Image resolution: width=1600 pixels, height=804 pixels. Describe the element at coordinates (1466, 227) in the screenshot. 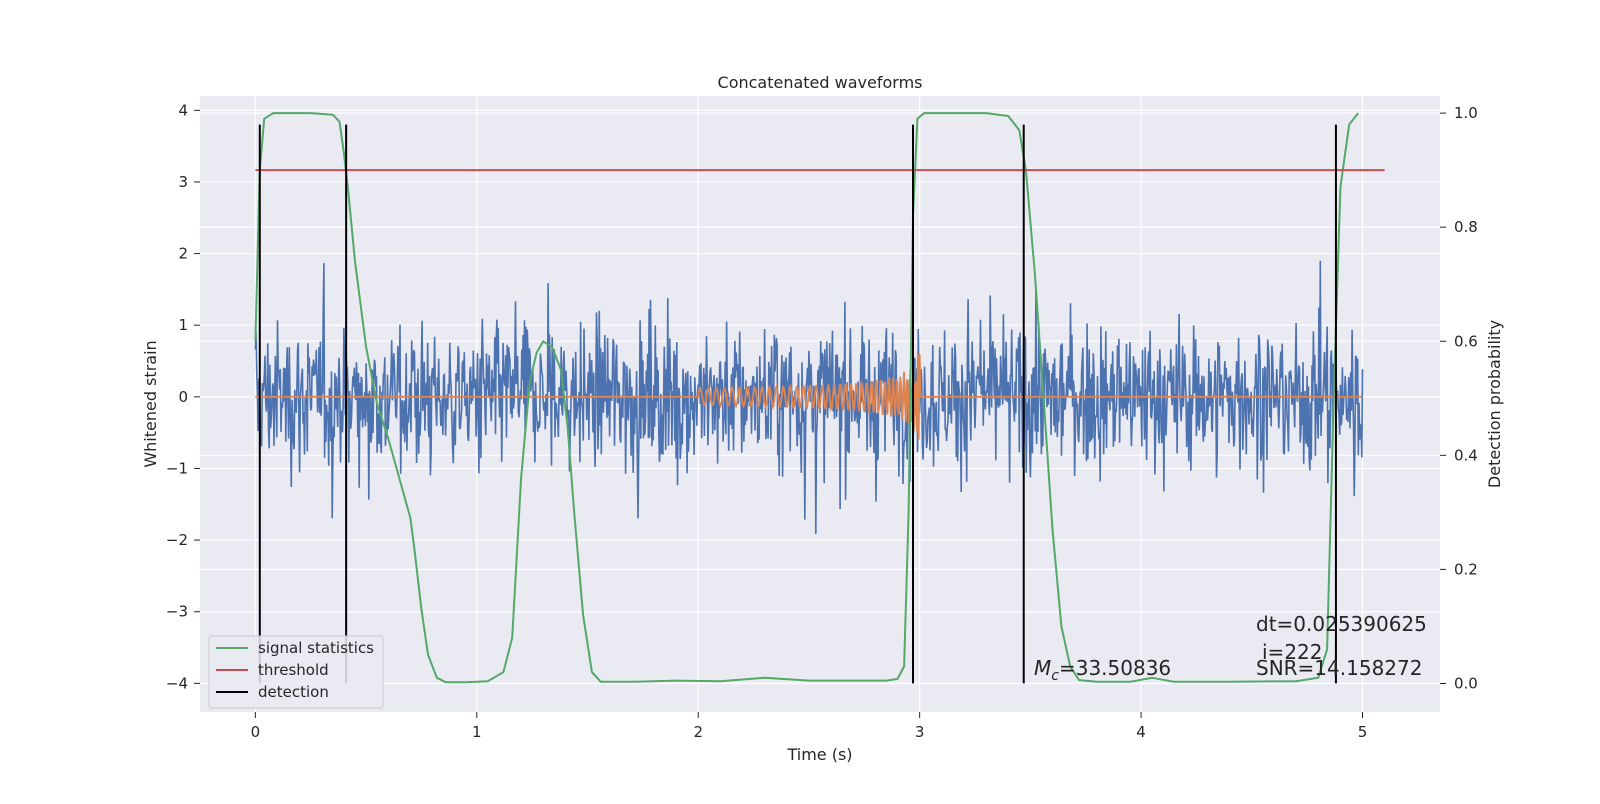

I see `y2-tick-label-4: 0.8` at that location.